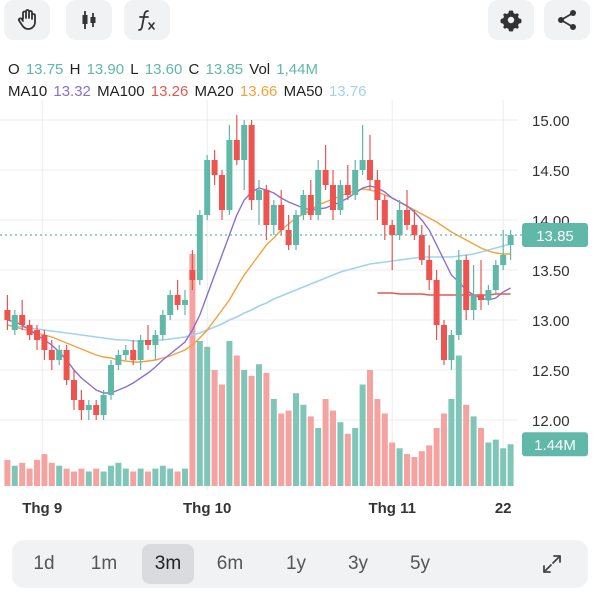  I want to click on drawing-tool-button, so click(27, 20).